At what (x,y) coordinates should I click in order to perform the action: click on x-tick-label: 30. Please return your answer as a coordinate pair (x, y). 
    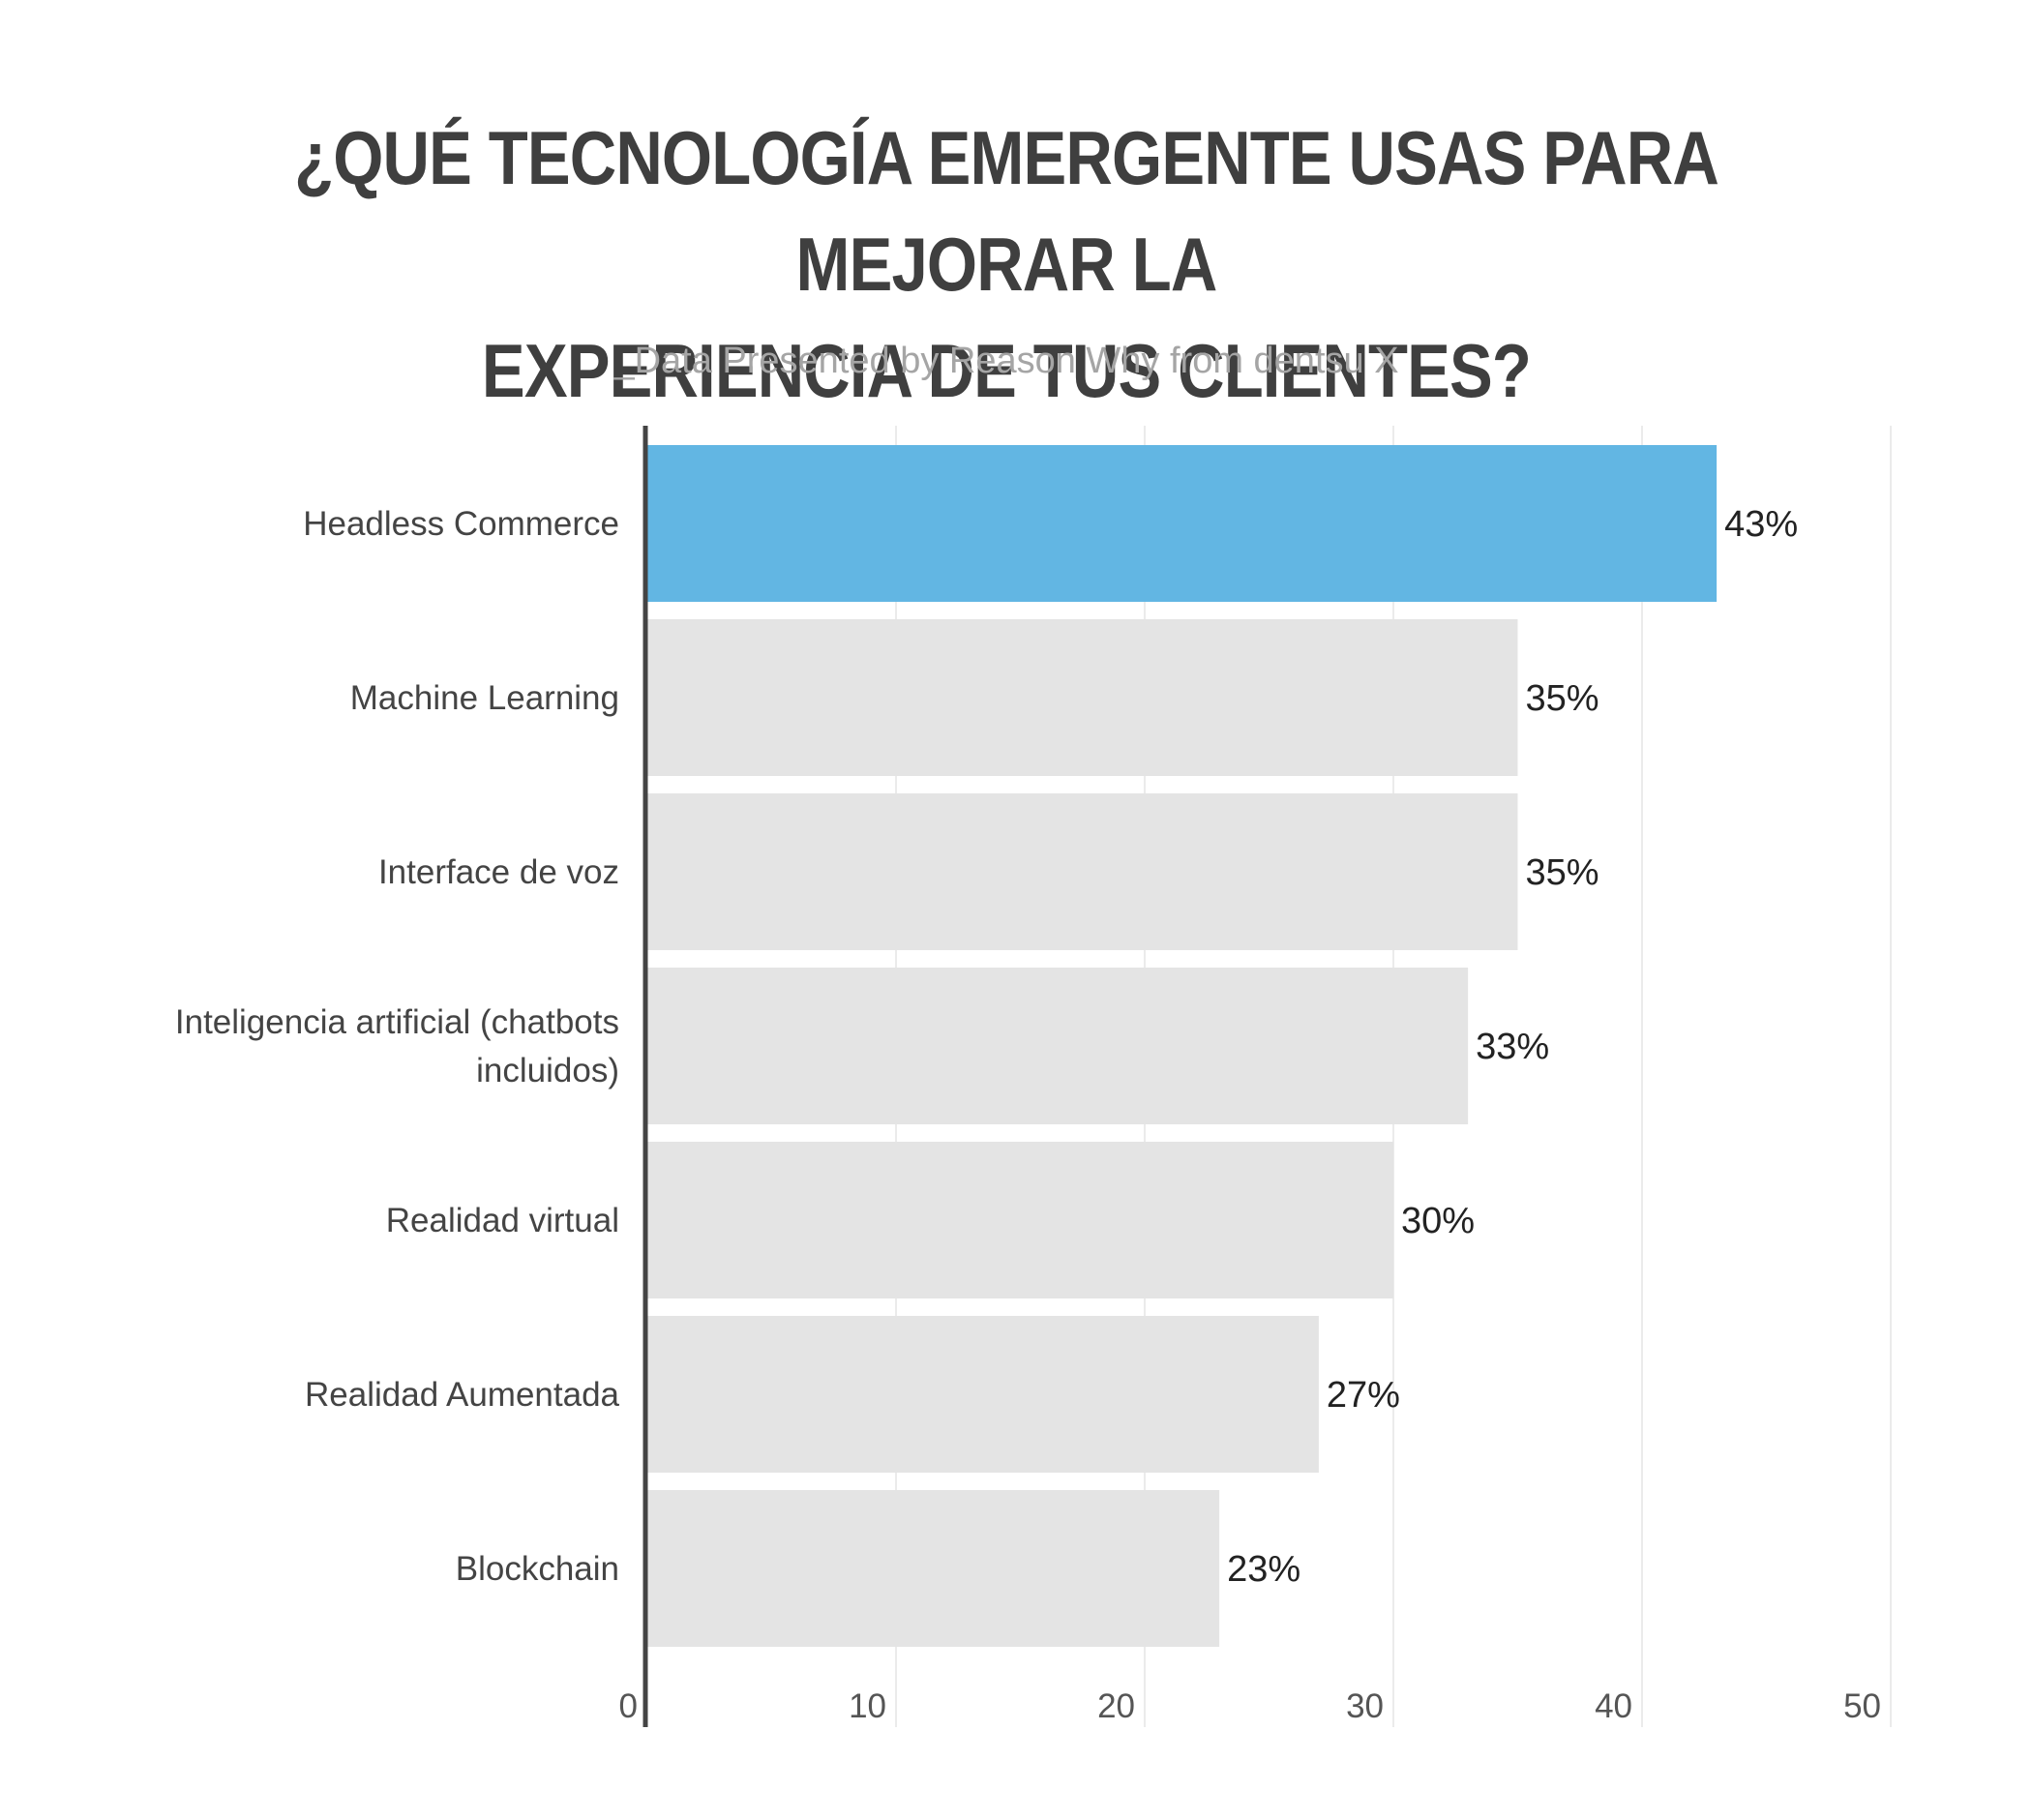
    Looking at the image, I should click on (1365, 1706).